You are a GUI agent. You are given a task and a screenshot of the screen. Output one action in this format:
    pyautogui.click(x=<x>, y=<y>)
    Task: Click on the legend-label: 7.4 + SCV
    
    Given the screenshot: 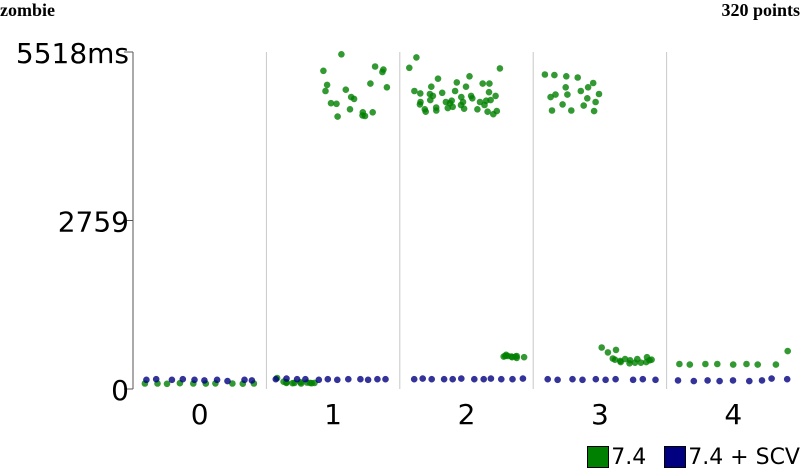 What is the action you would take?
    pyautogui.click(x=744, y=457)
    